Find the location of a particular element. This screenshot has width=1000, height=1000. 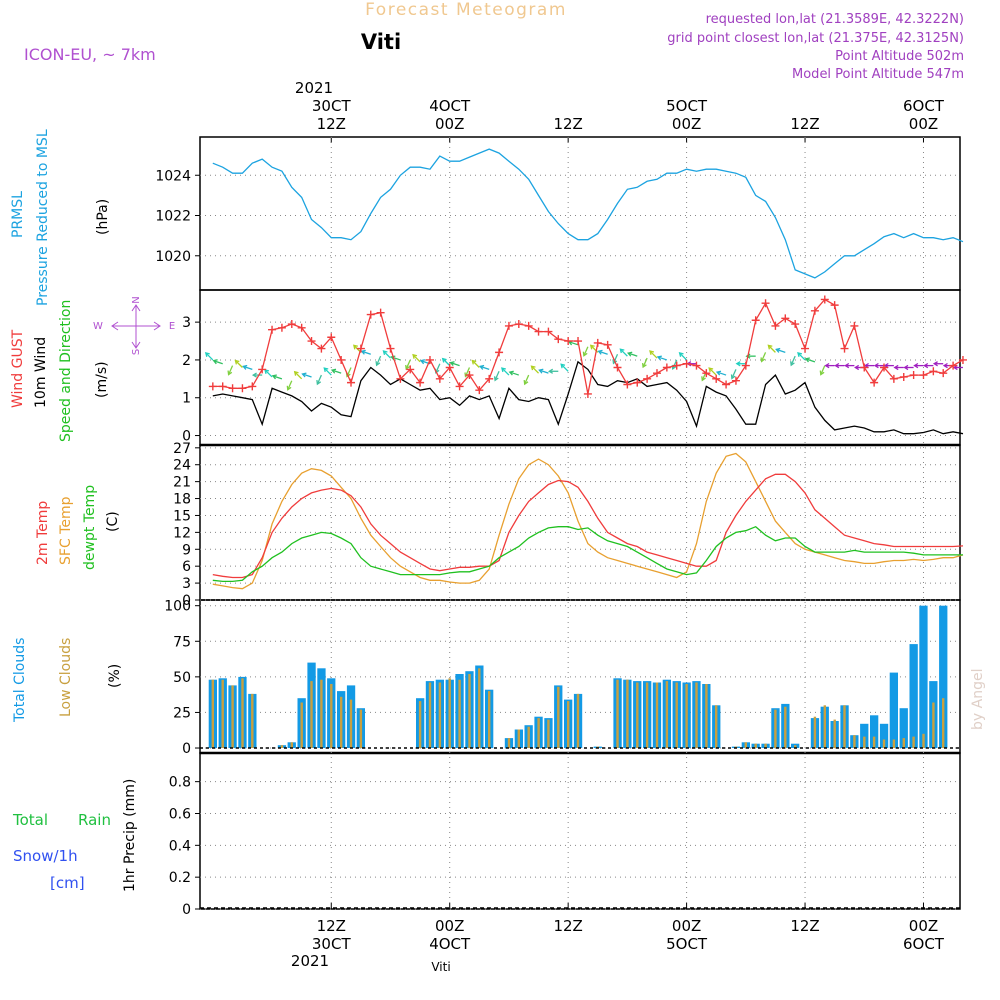

y-tick-label: 15 is located at coordinates (182, 516).